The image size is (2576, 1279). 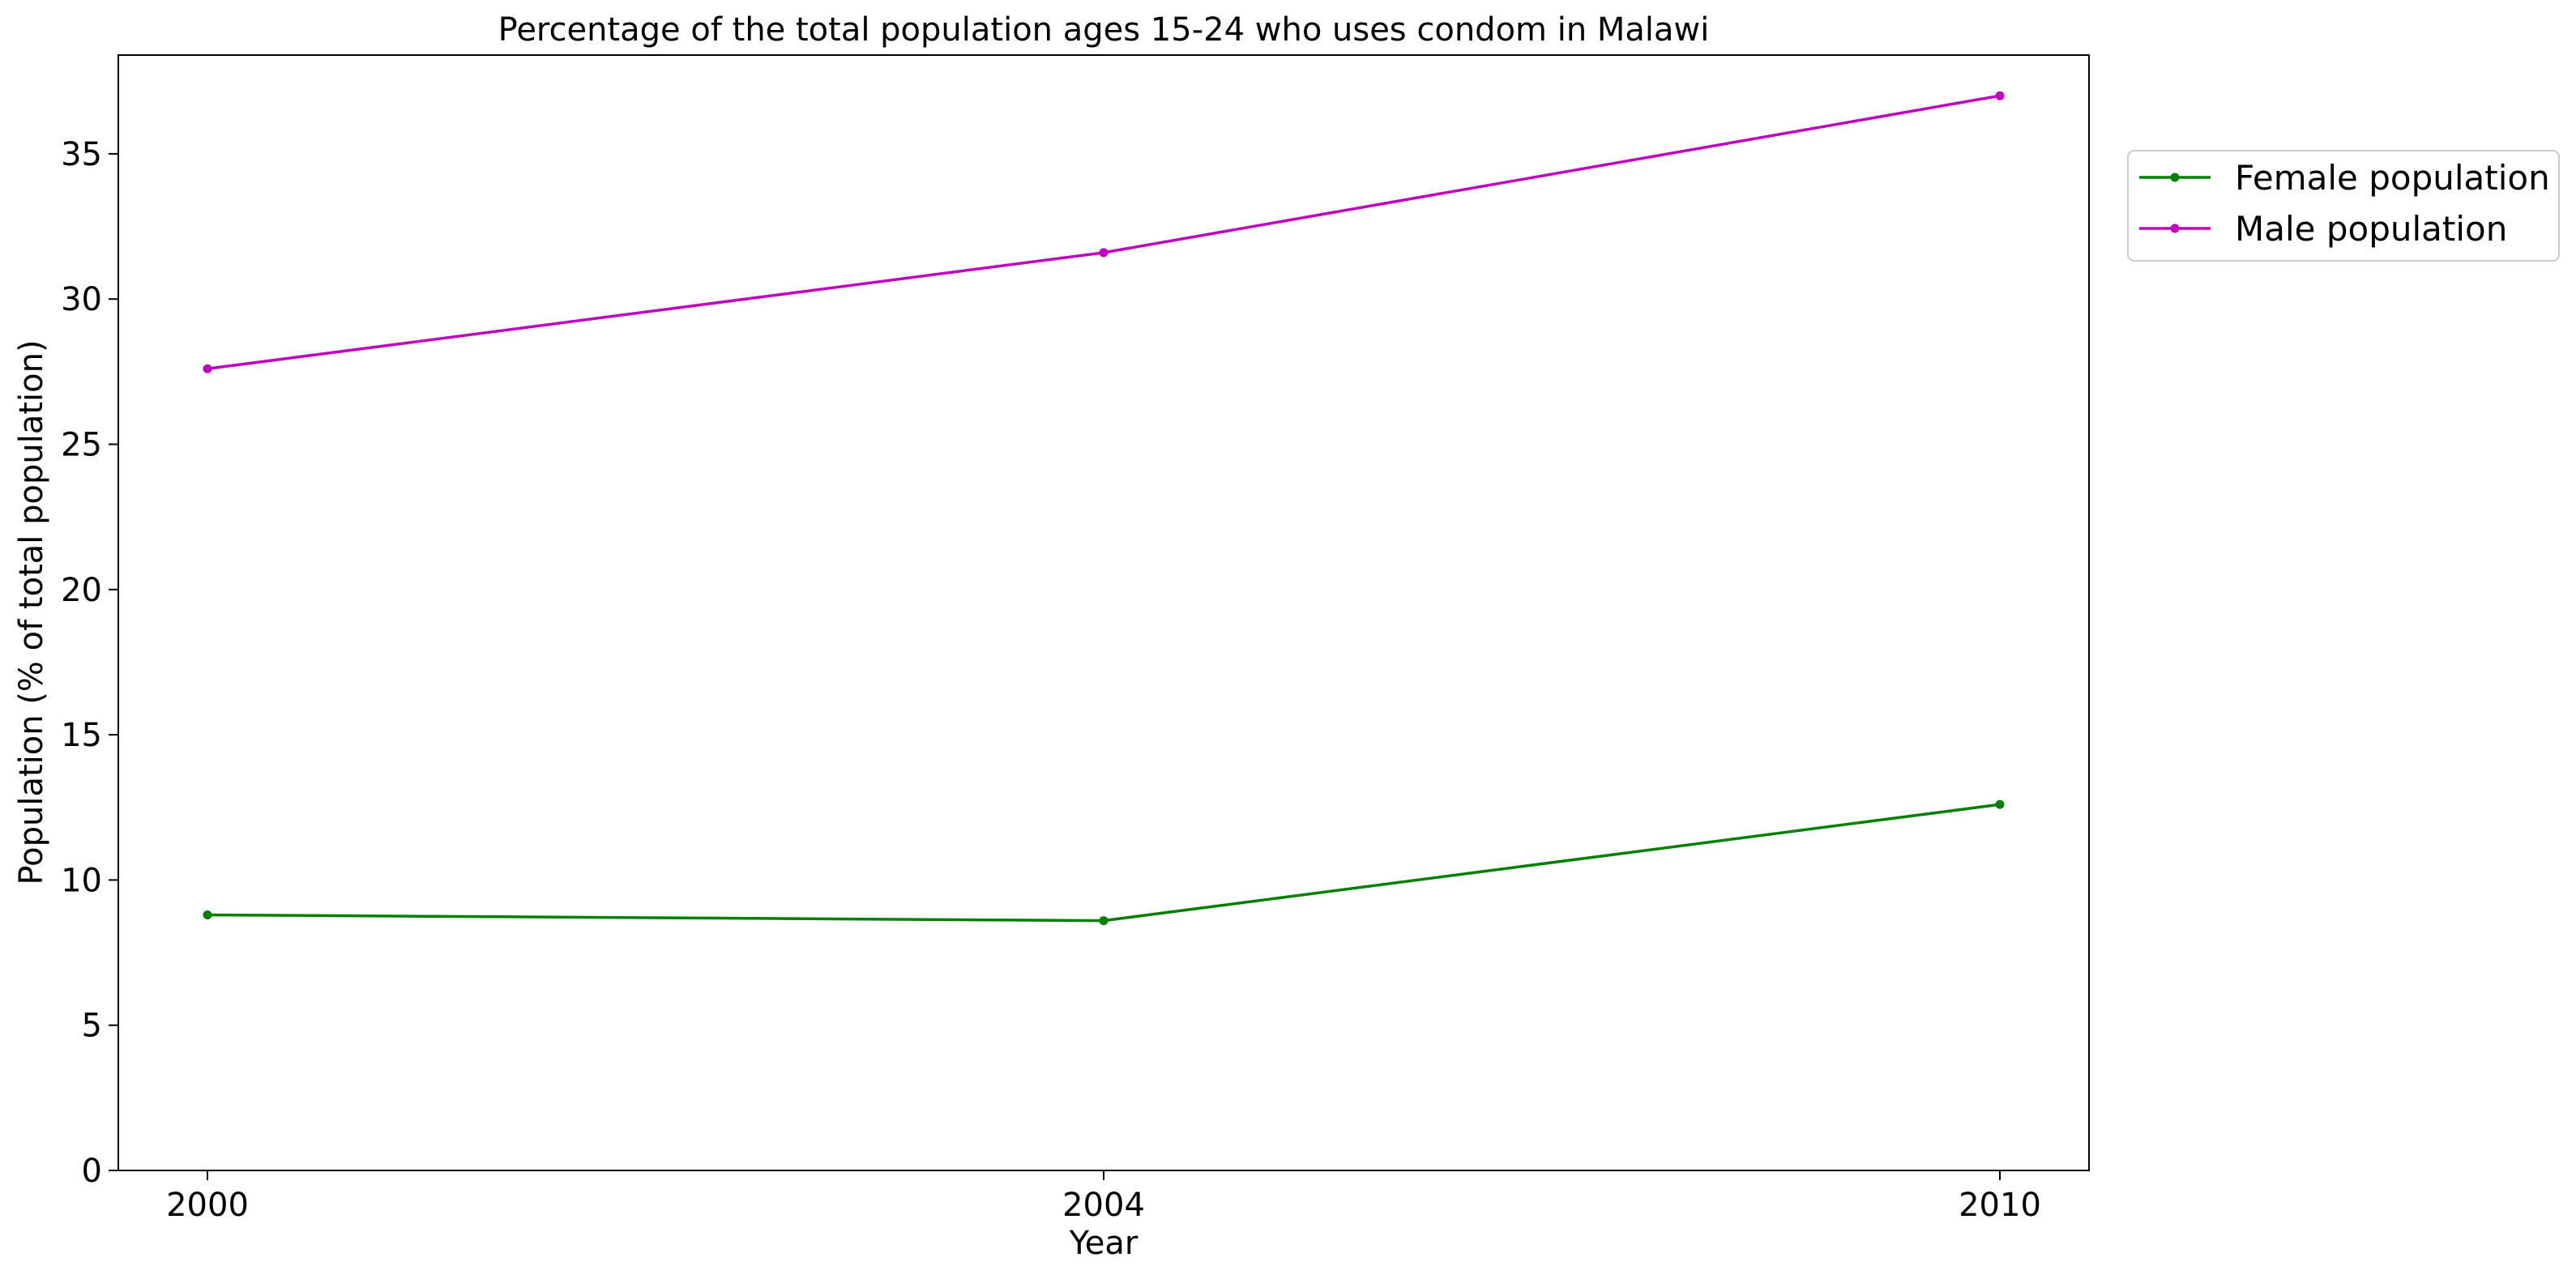 What do you see at coordinates (81, 880) in the screenshot?
I see `y-tick-label: 10` at bounding box center [81, 880].